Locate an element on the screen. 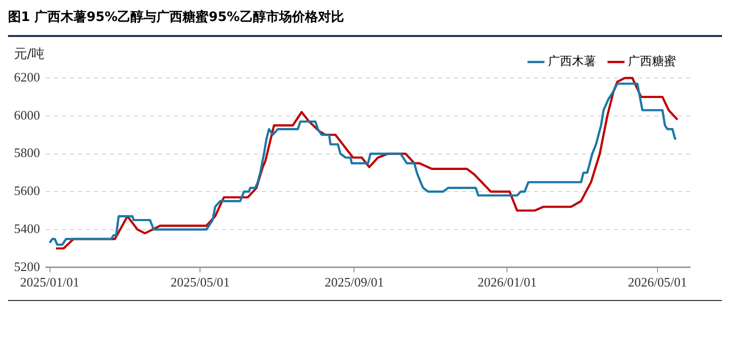 This screenshot has height=339, width=730. chart-title: 图1 广西木薯95%乙醇与广西糖蜜95%乙醇市场价格对比 is located at coordinates (365, 22).